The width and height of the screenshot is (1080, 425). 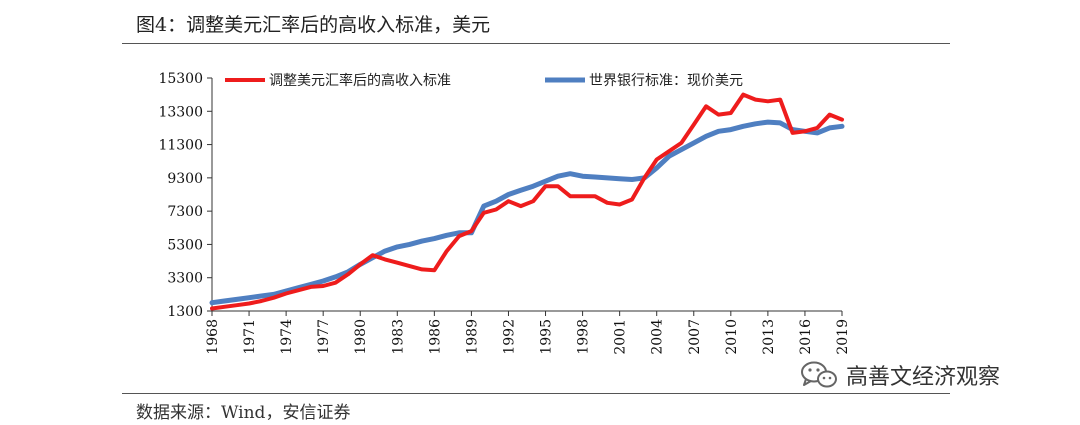 What do you see at coordinates (213, 337) in the screenshot?
I see `x-tick-label: 1968` at bounding box center [213, 337].